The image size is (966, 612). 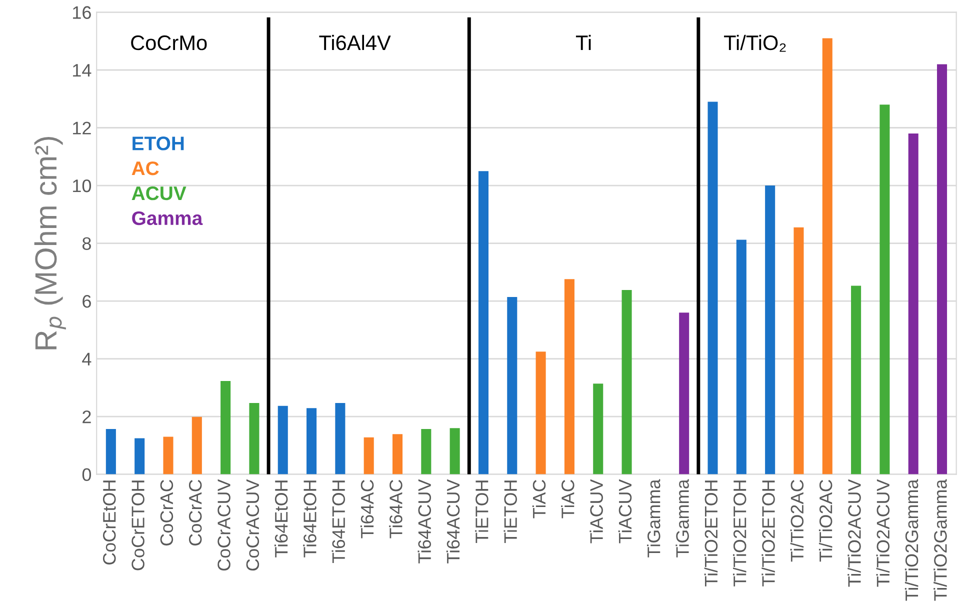 What do you see at coordinates (169, 42) in the screenshot?
I see `annotation: CoCrMo` at bounding box center [169, 42].